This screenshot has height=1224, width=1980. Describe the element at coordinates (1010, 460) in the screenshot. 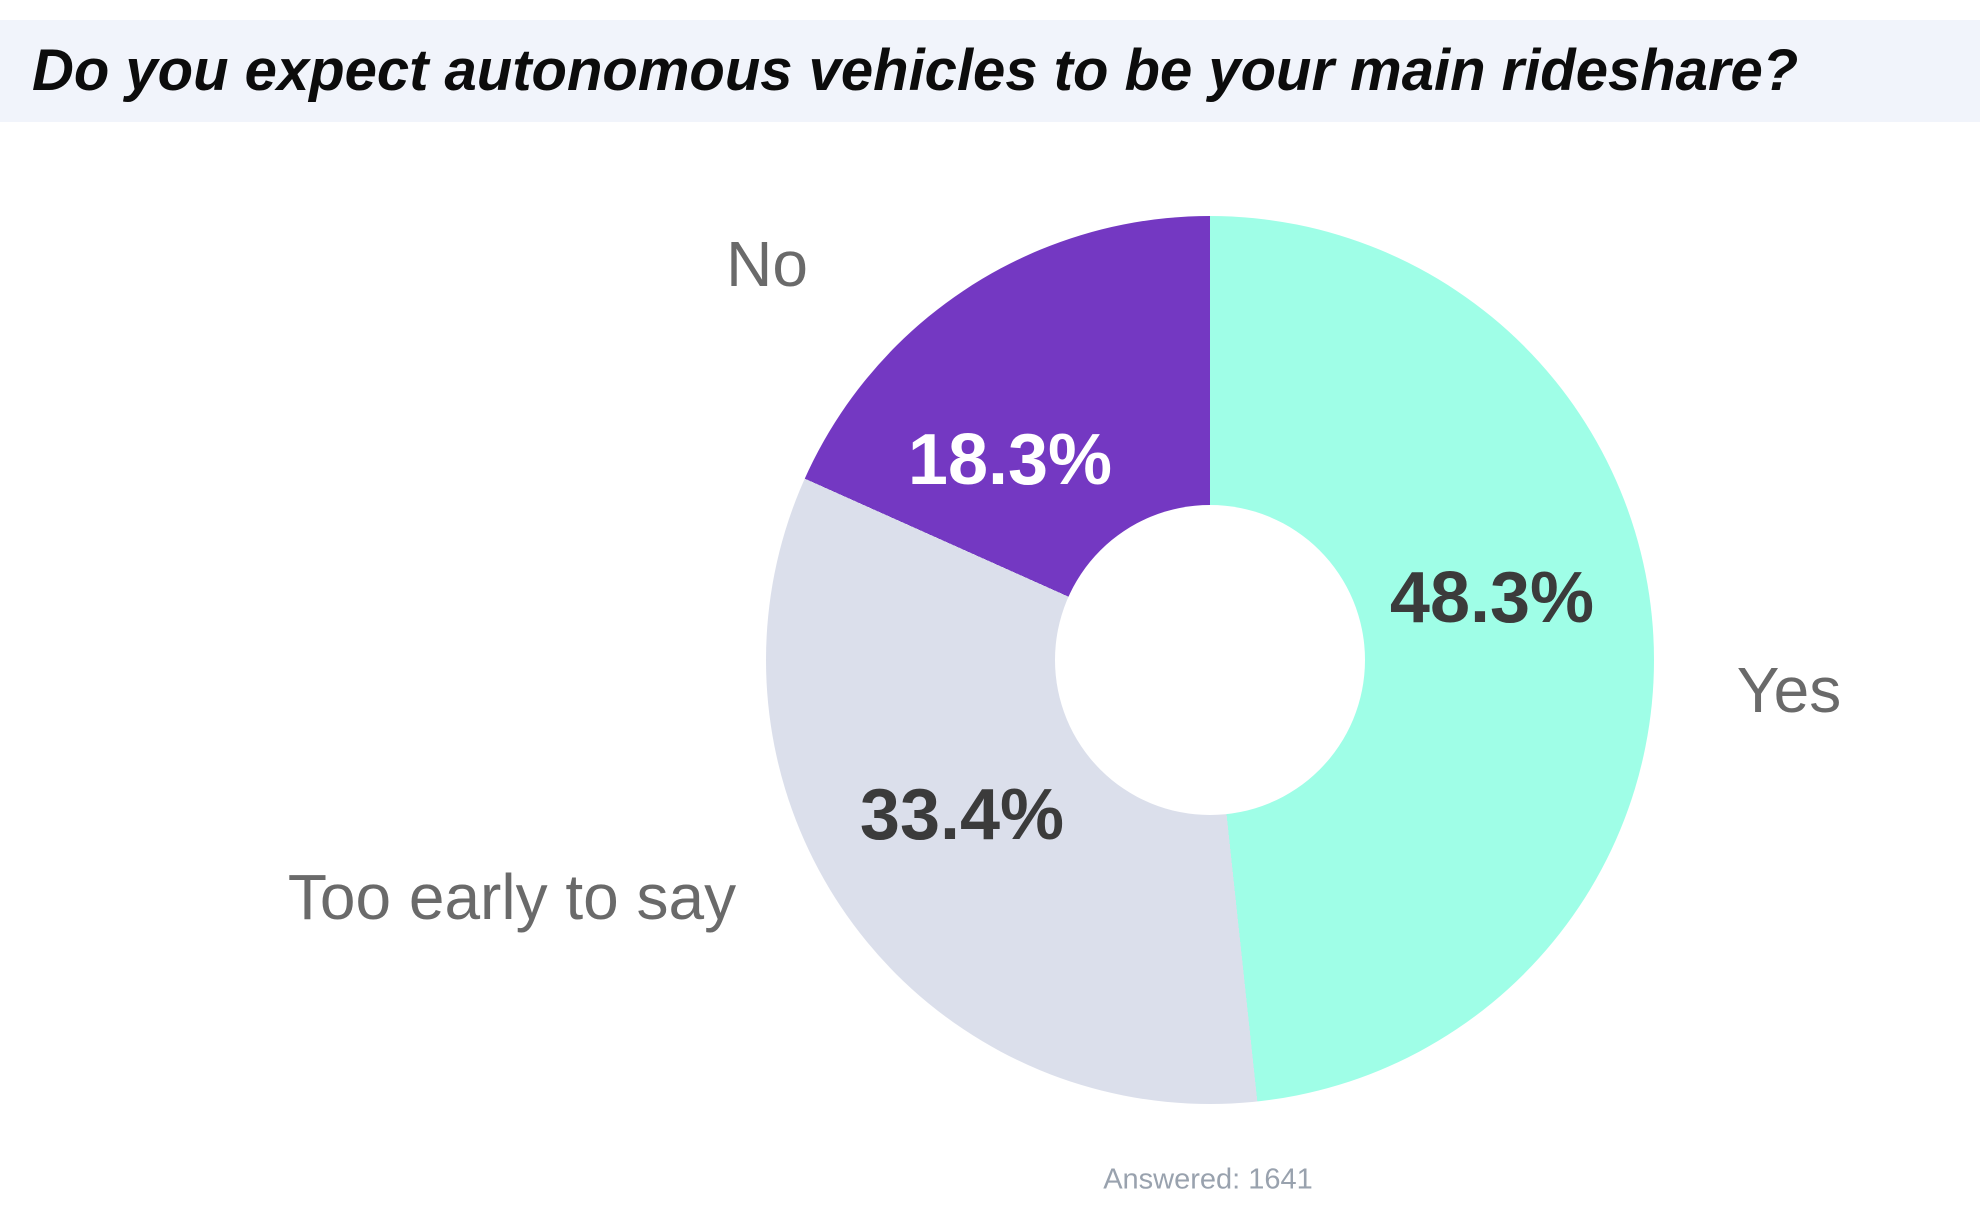

I see `slice-value-no: 18.3%` at that location.